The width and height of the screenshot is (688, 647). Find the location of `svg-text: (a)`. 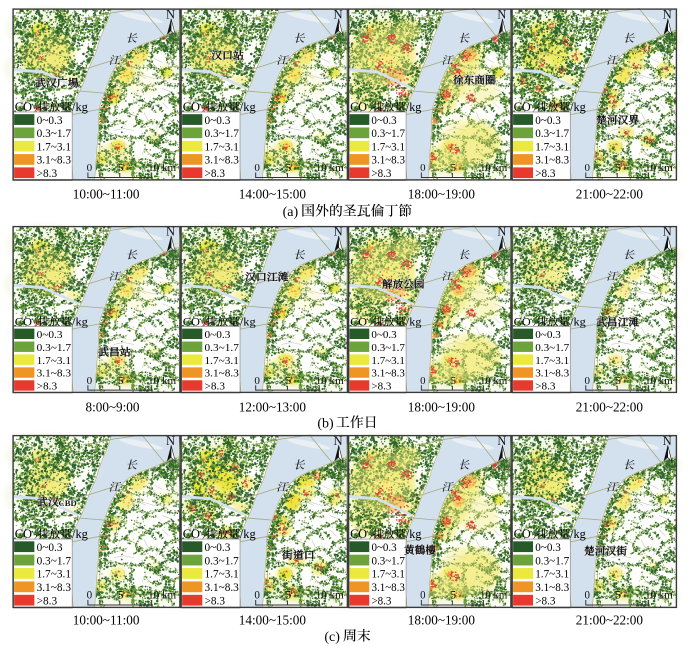

svg-text: (a) is located at coordinates (291, 212).